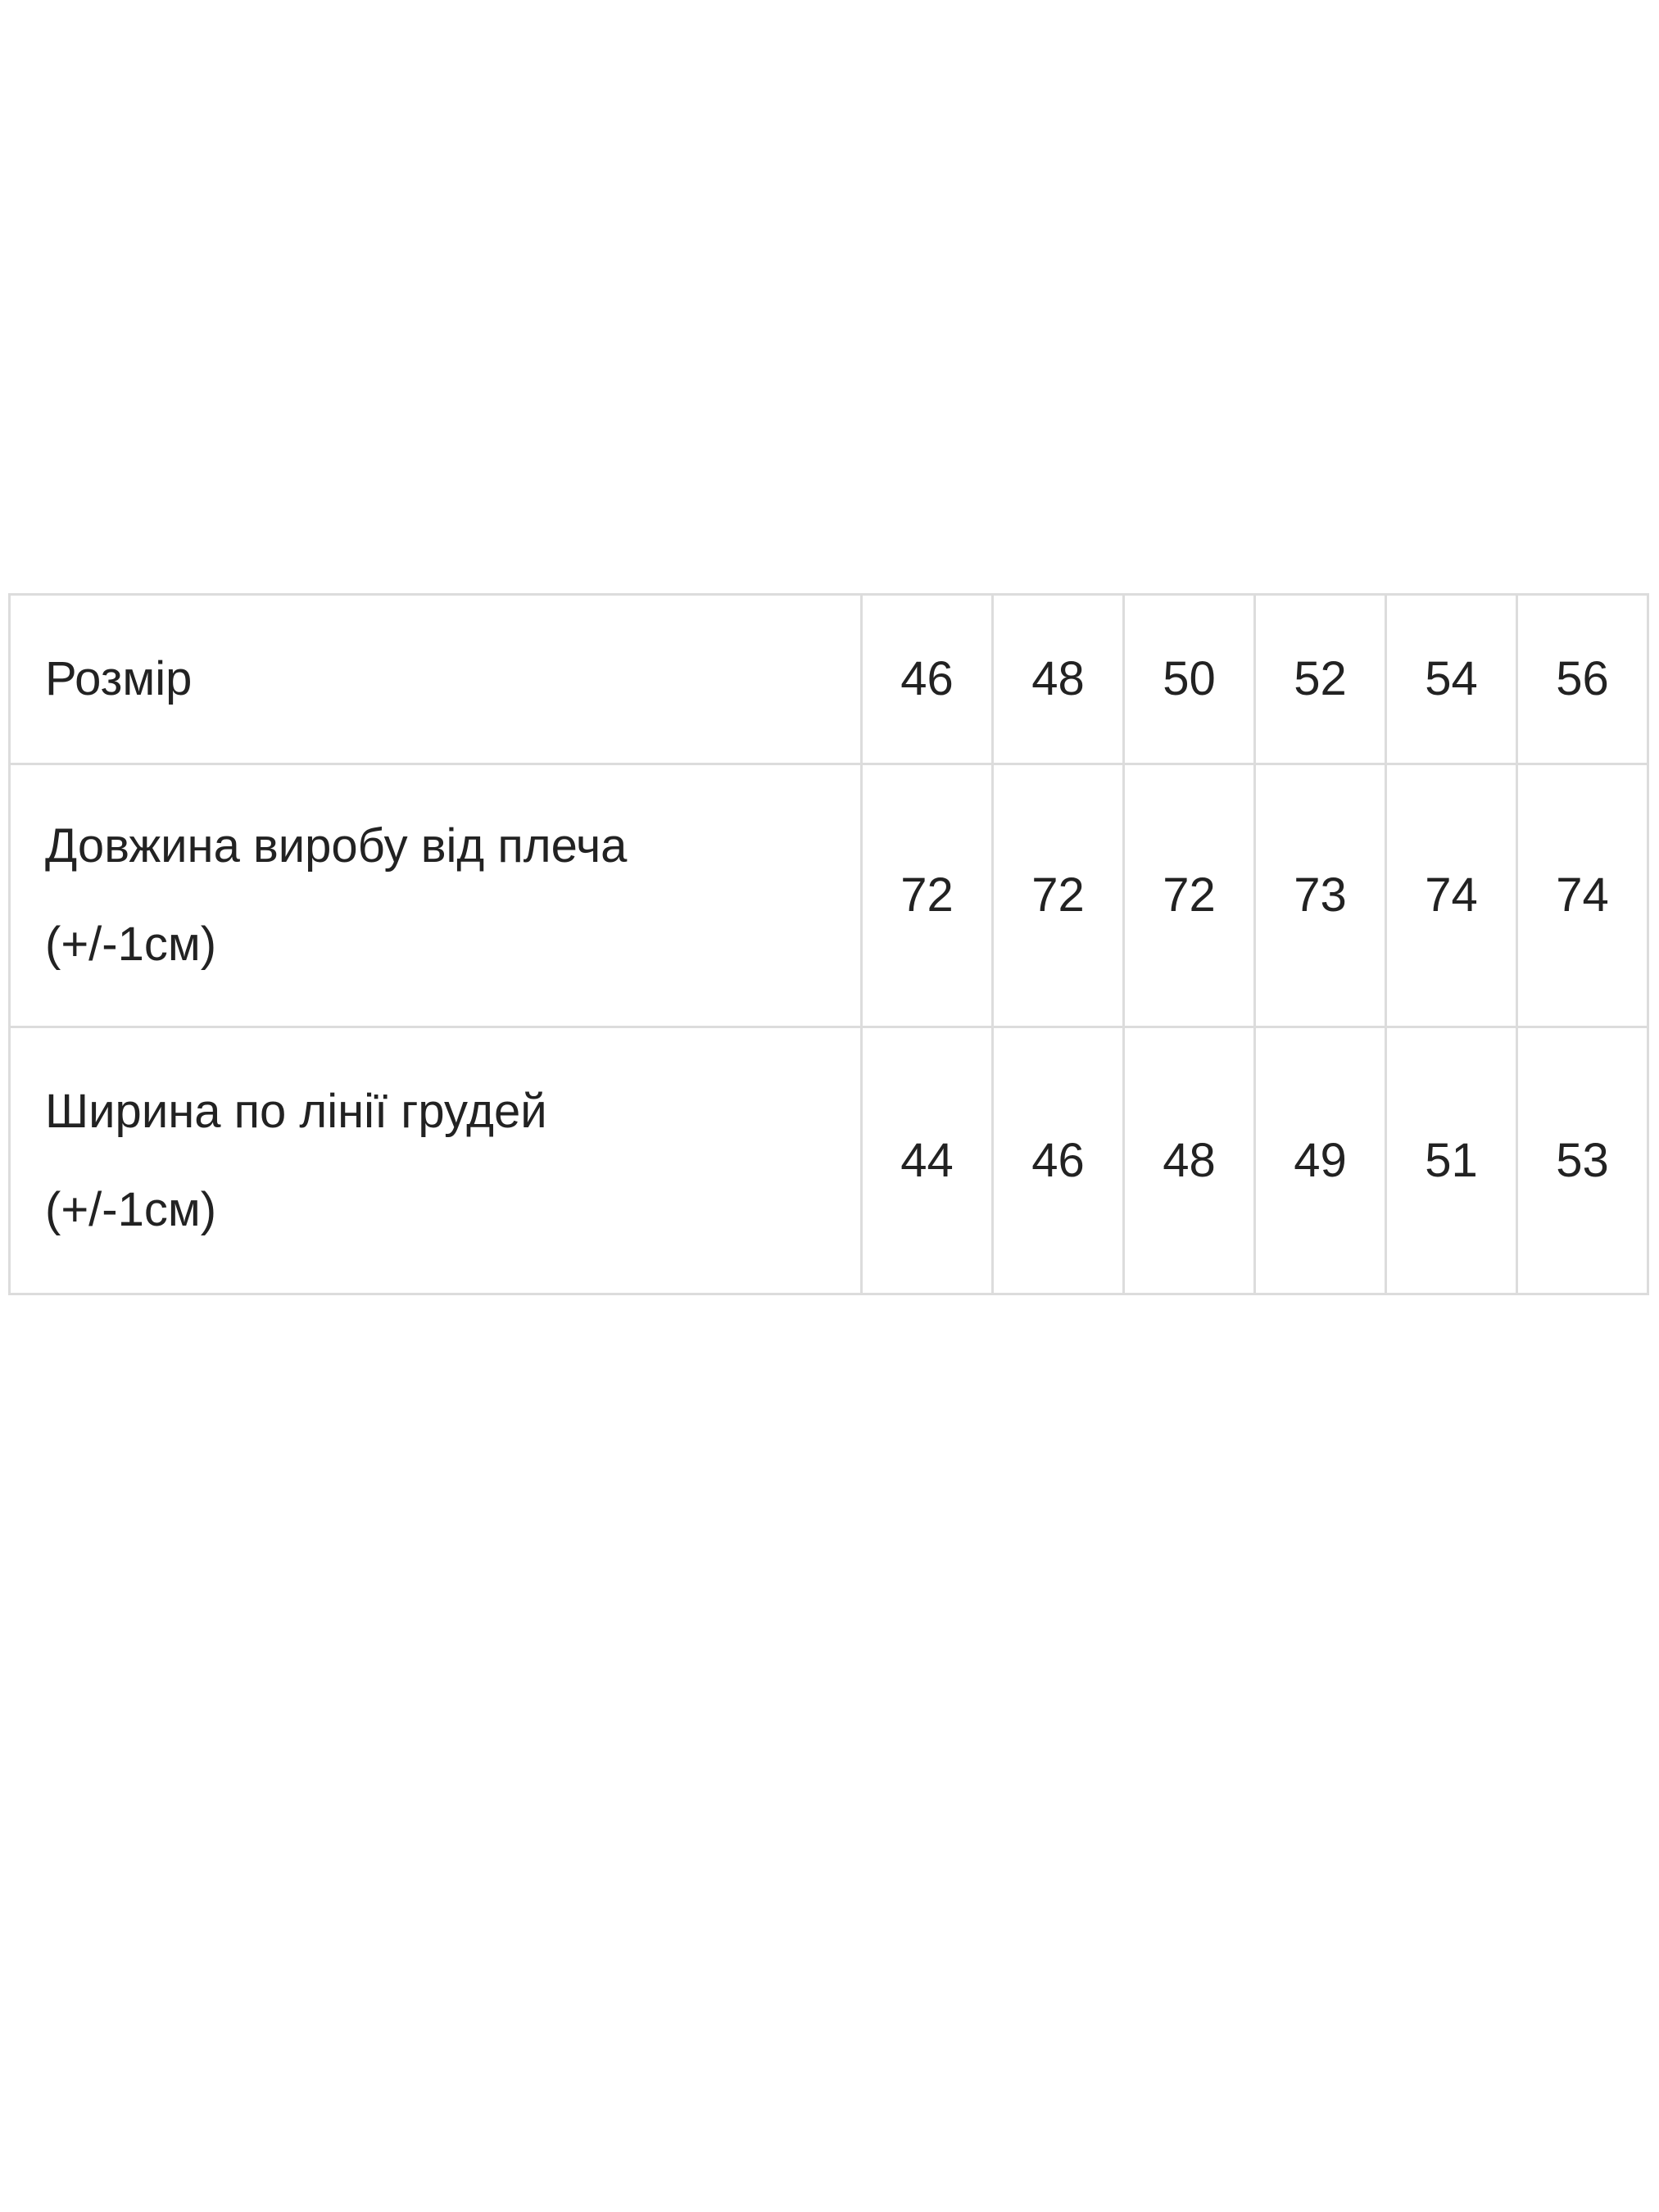 This screenshot has width=1659, height=2212. What do you see at coordinates (1320, 895) in the screenshot?
I see `value-cell: 73` at bounding box center [1320, 895].